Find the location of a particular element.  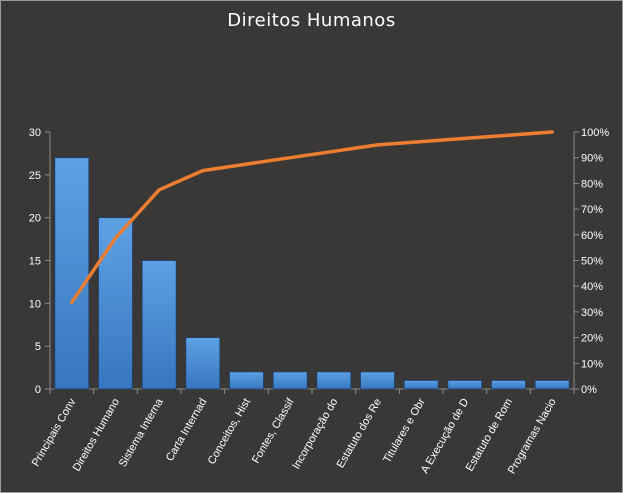

y2-tick-label: 70% is located at coordinates (592, 210).